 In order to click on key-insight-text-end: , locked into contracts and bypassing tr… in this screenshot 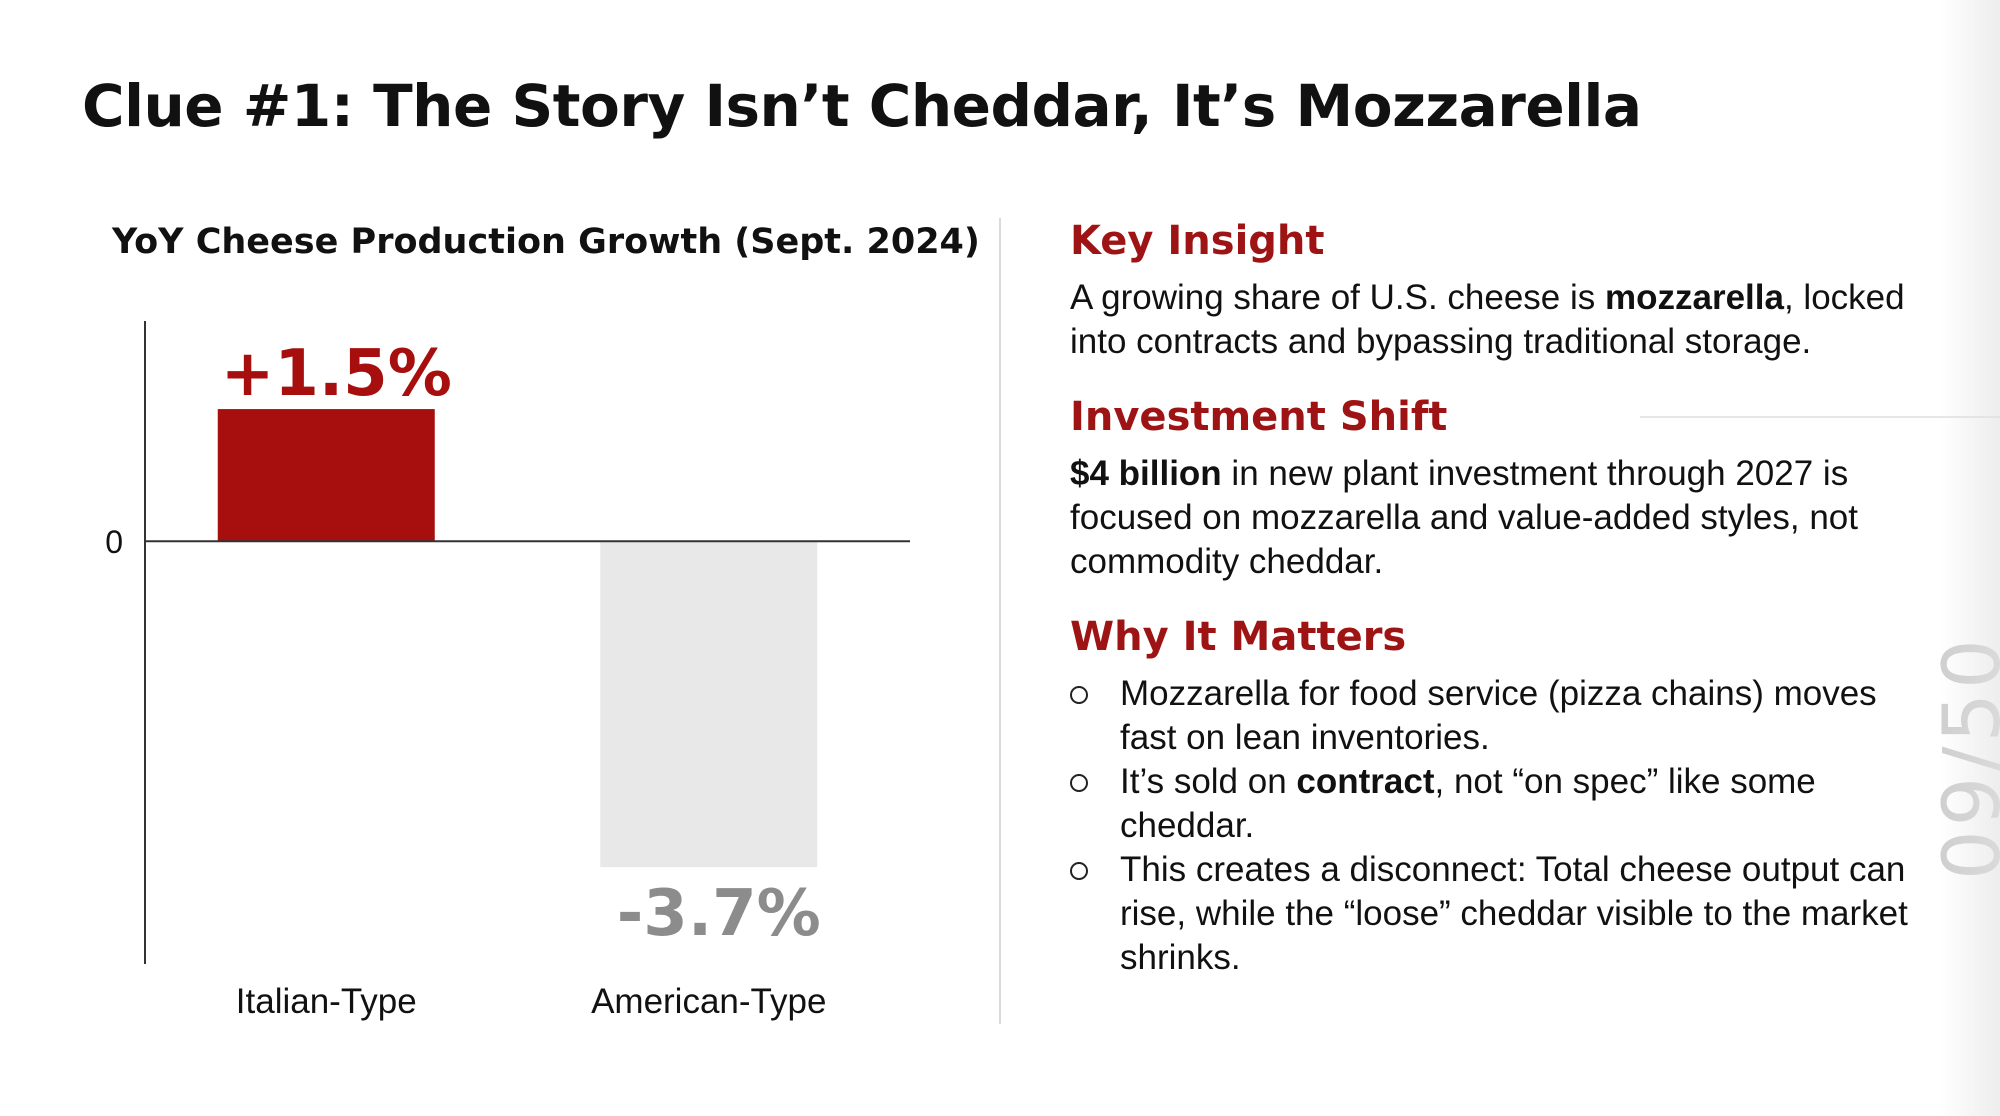, I will do `click(1487, 319)`.